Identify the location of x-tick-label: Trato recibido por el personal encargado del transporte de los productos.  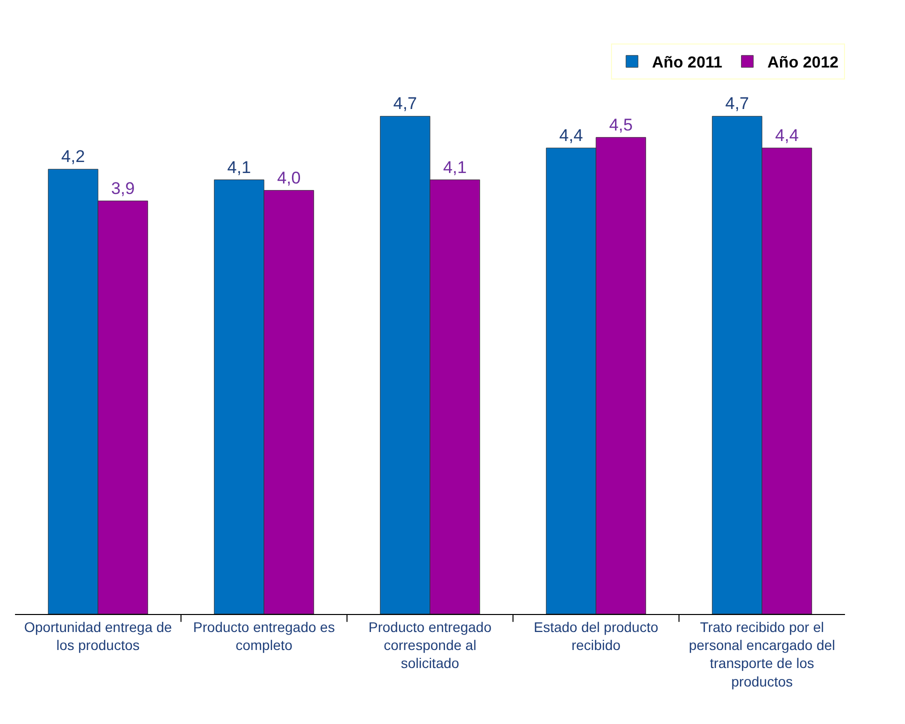
(762, 654).